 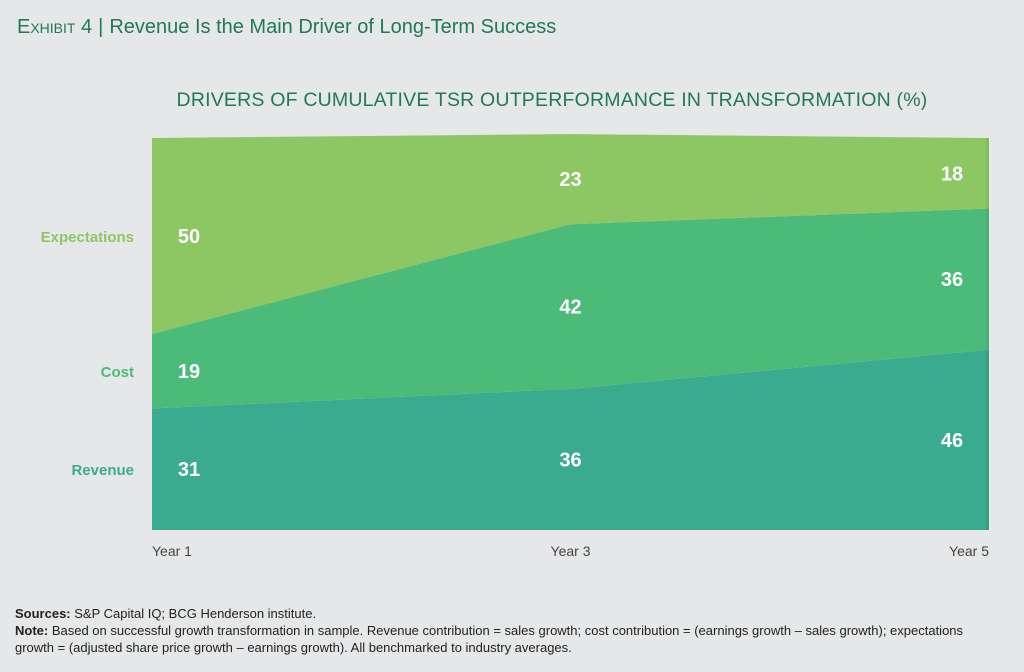 What do you see at coordinates (43, 613) in the screenshot?
I see `sources-label: Sources:` at bounding box center [43, 613].